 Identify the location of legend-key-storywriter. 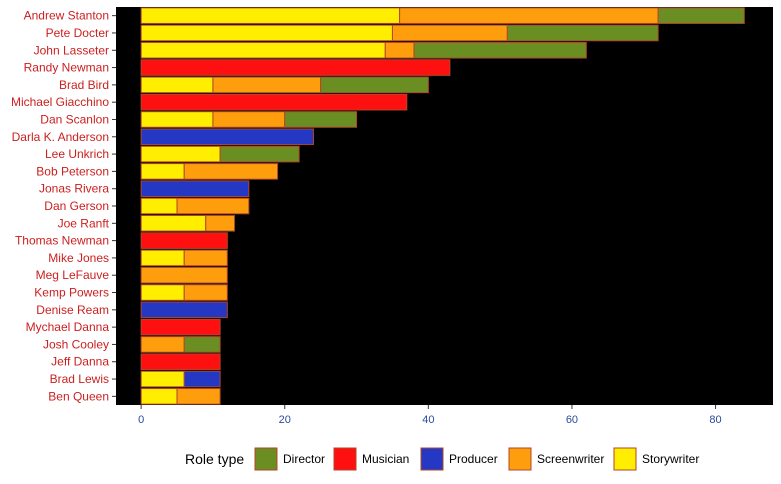
(625, 459).